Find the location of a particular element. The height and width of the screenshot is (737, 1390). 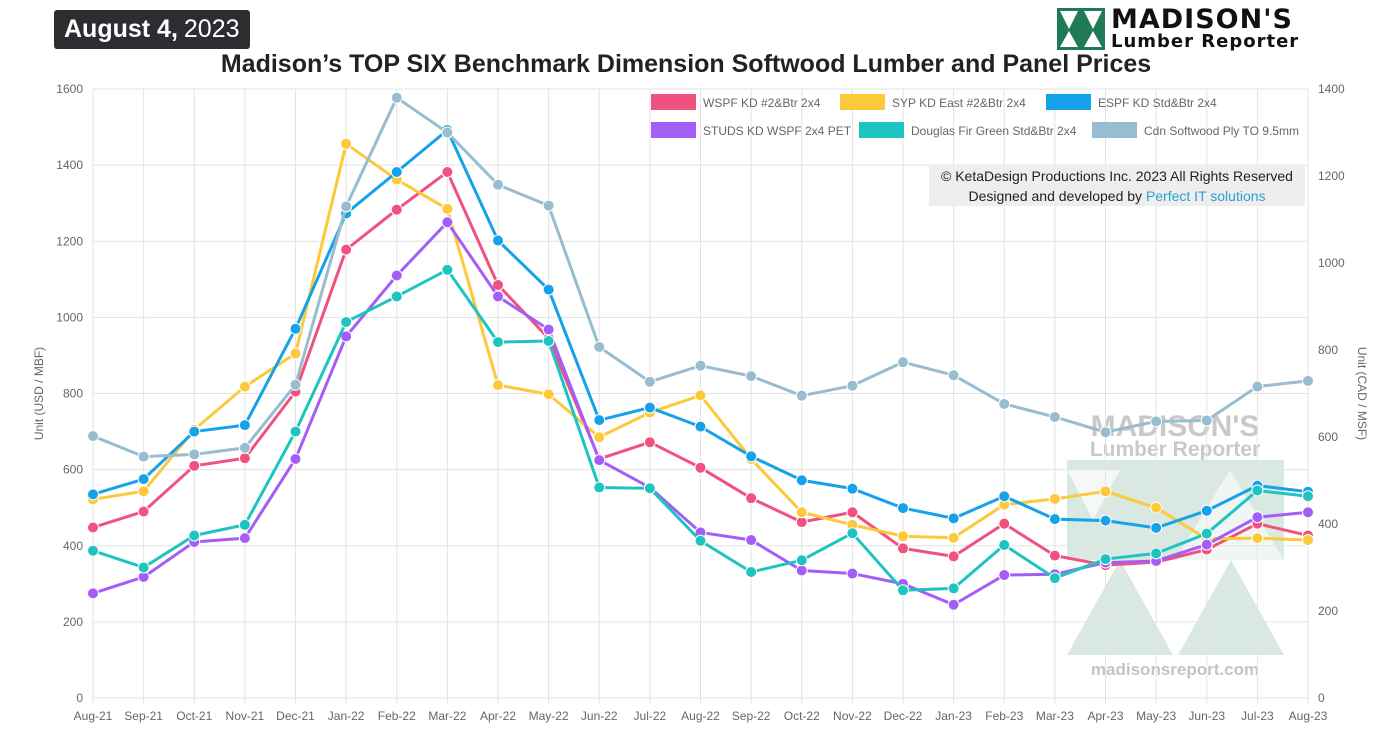

developer-link: Perfect IT solutions is located at coordinates (1205, 196).